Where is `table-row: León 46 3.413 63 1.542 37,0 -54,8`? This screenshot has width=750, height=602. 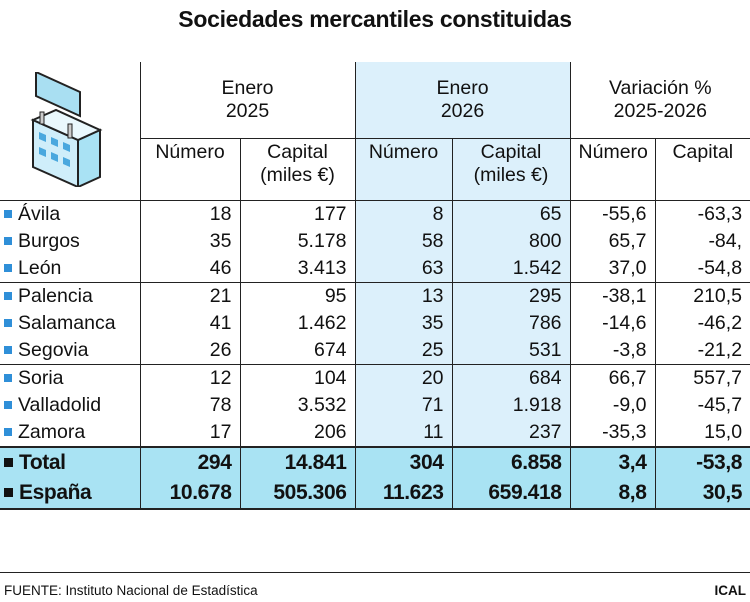
table-row: León 46 3.413 63 1.542 37,0 -54,8 is located at coordinates (375, 268).